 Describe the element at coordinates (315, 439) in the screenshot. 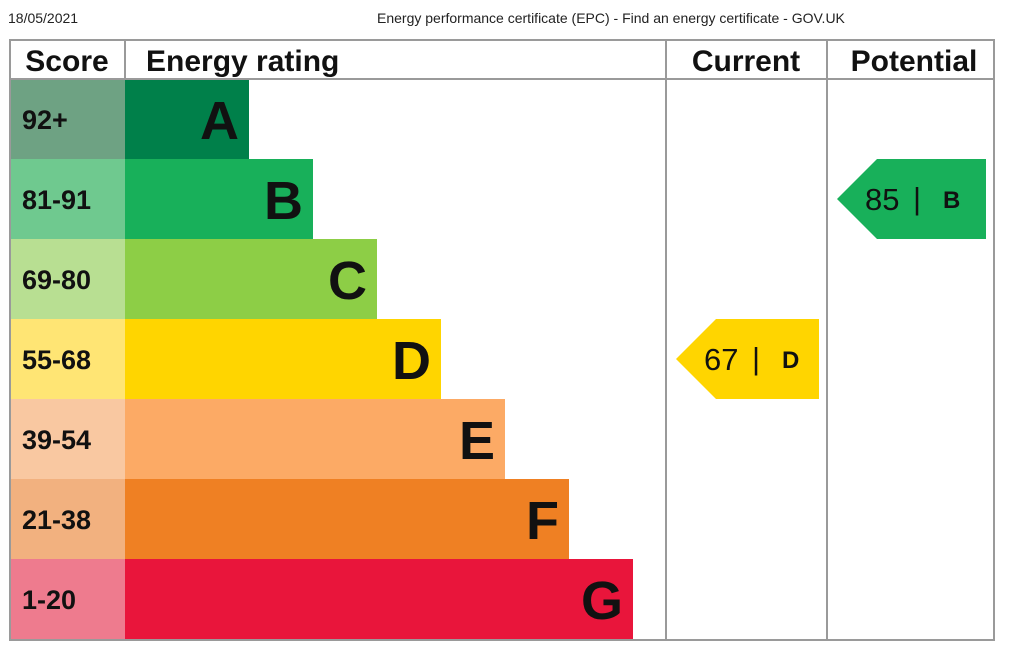

I see `rating-bar-e` at that location.